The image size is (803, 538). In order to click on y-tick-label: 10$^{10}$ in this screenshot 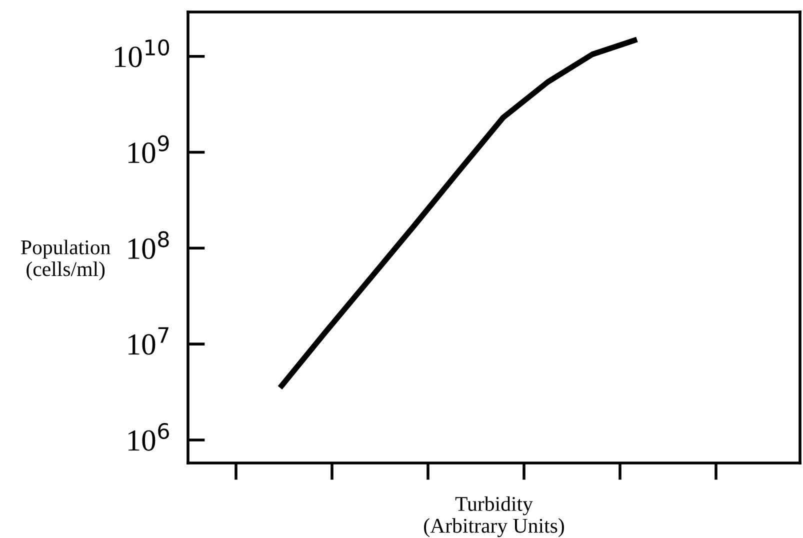, I will do `click(142, 53)`.